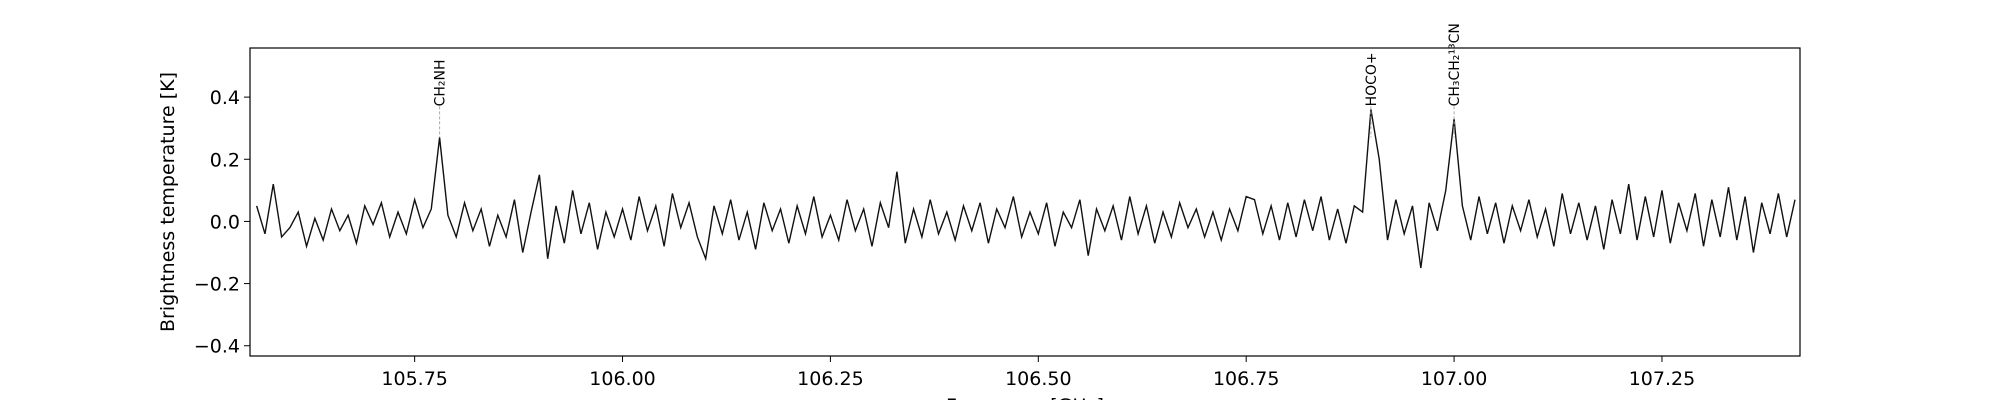 This screenshot has width=2000, height=400. Describe the element at coordinates (225, 222) in the screenshot. I see `y-tick-label: 0.0` at that location.